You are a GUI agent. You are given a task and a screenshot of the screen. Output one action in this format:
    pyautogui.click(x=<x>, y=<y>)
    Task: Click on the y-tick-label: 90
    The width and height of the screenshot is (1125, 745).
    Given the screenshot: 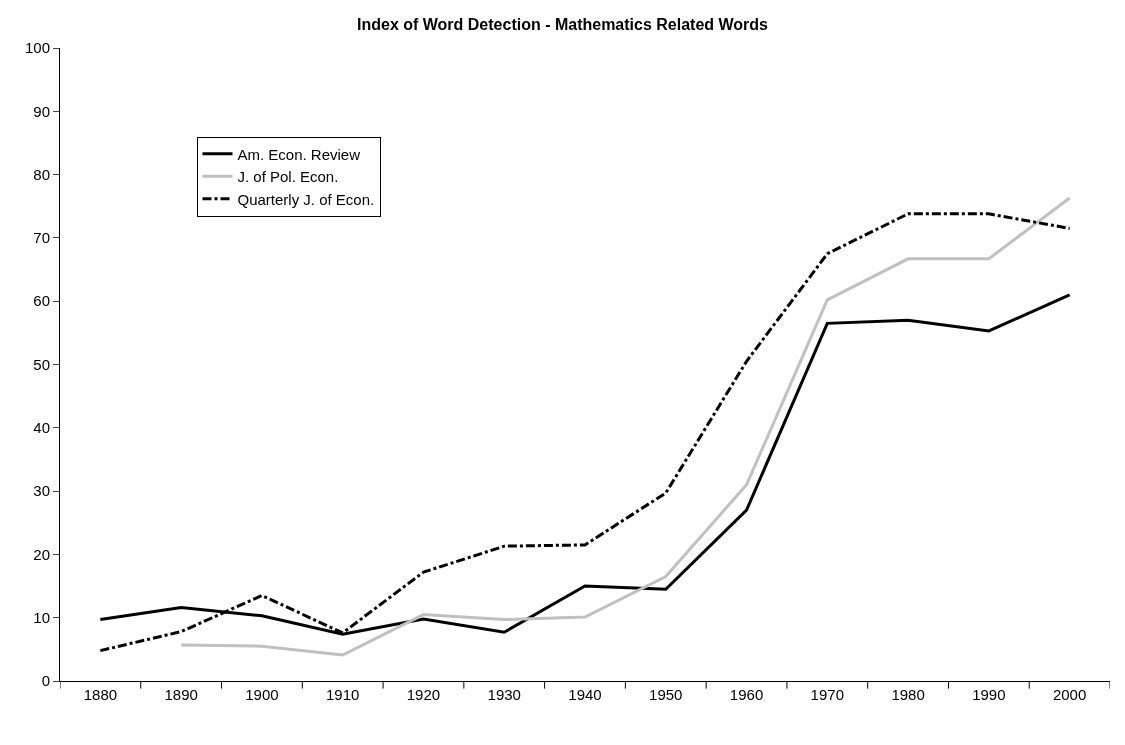 What is the action you would take?
    pyautogui.click(x=41, y=111)
    